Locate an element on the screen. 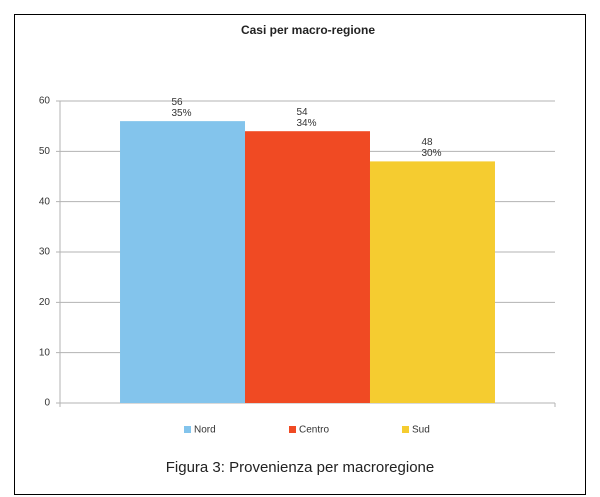 This screenshot has height=497, width=600. legend-label: Sud is located at coordinates (421, 430).